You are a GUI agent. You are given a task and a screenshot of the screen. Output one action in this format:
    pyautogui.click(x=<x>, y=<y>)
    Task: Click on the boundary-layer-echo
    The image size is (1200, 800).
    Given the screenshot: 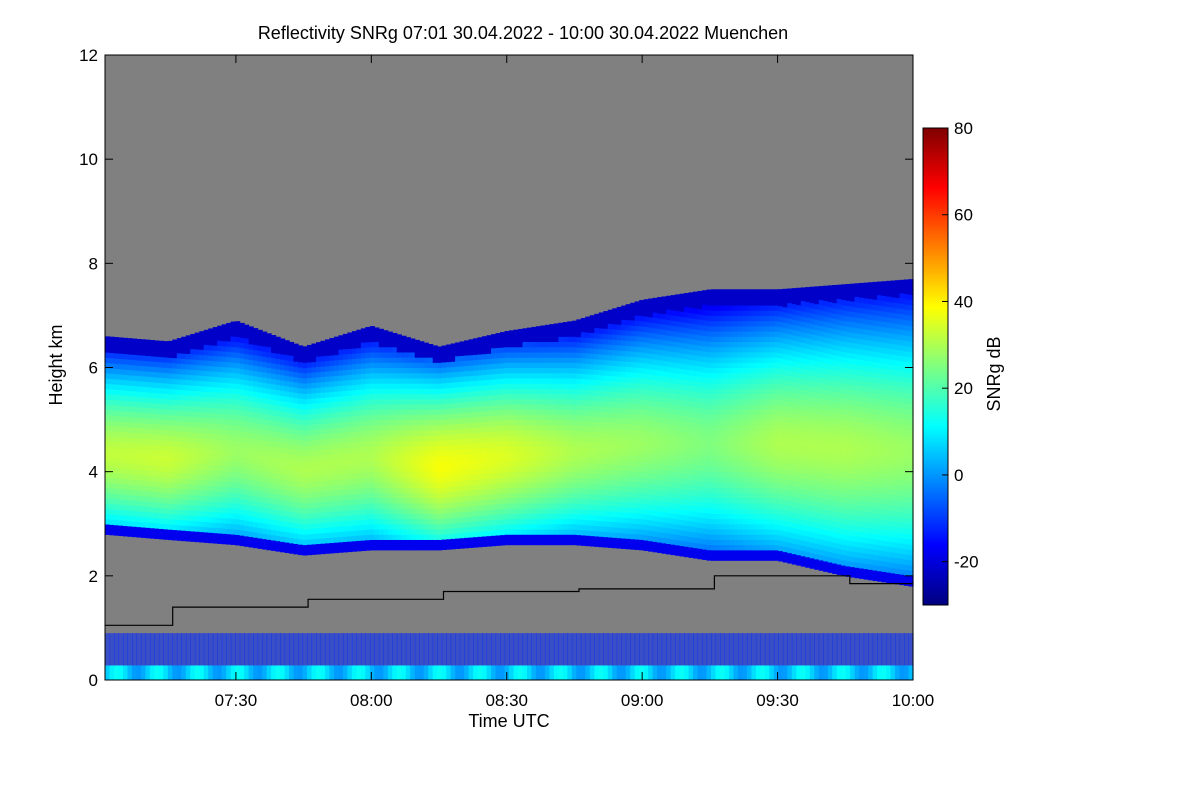 What is the action you would take?
    pyautogui.click(x=143, y=649)
    